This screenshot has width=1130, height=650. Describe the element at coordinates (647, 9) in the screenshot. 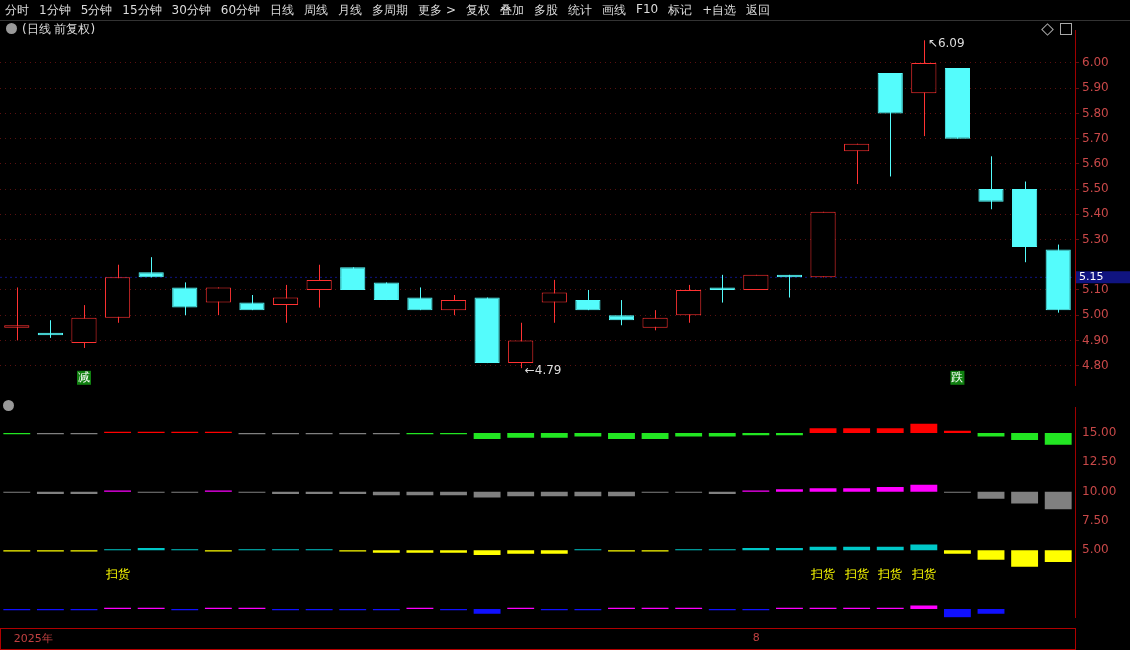

I see `text: F10` at that location.